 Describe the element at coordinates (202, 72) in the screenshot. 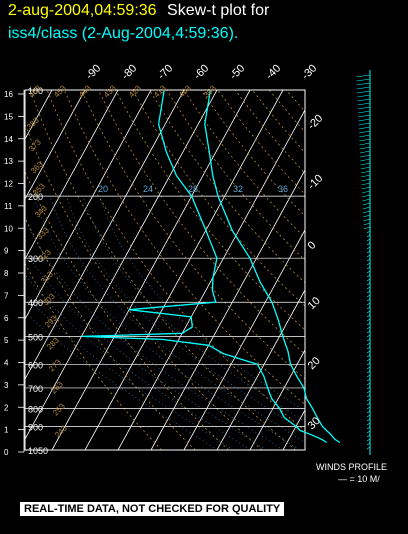

I see `temperature-tick-label: -60` at that location.